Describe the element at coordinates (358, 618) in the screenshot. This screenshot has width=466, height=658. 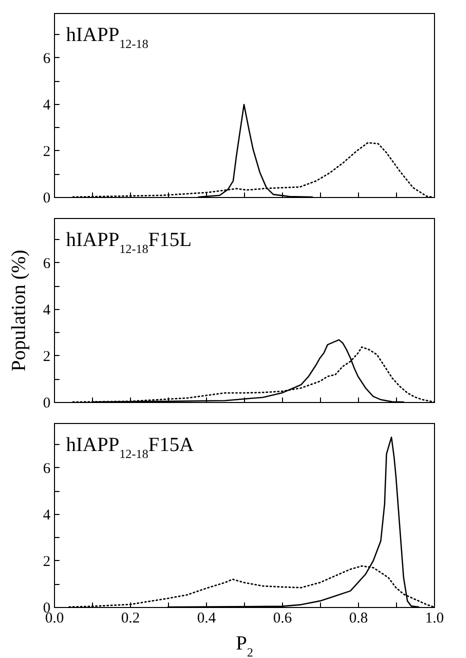
I see `x-tick-label: 0.8` at that location.